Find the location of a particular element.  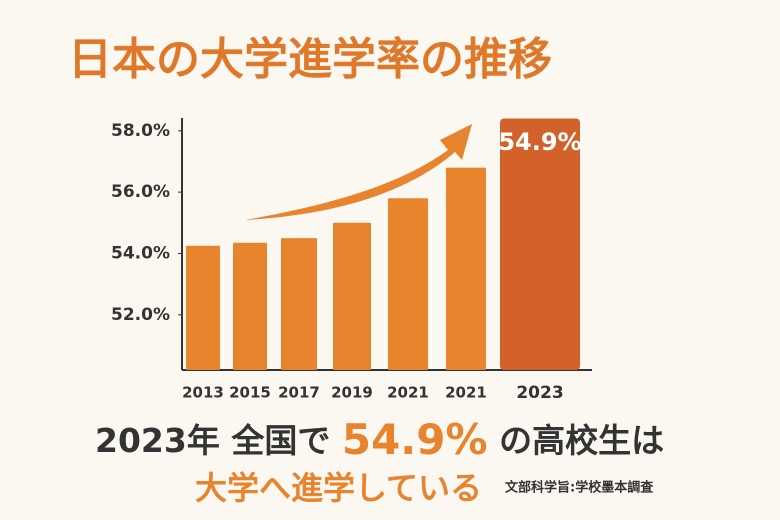

bar-annotation: 54.9% is located at coordinates (539, 142).